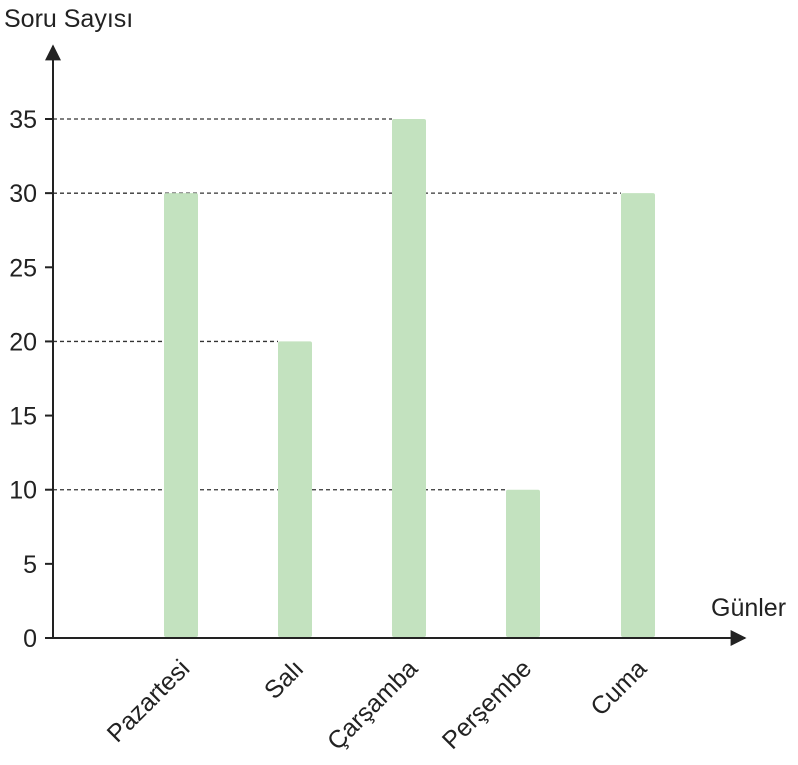  I want to click on y-ticks: 0 5 10 15 20 25 30 35, so click(31, 379).